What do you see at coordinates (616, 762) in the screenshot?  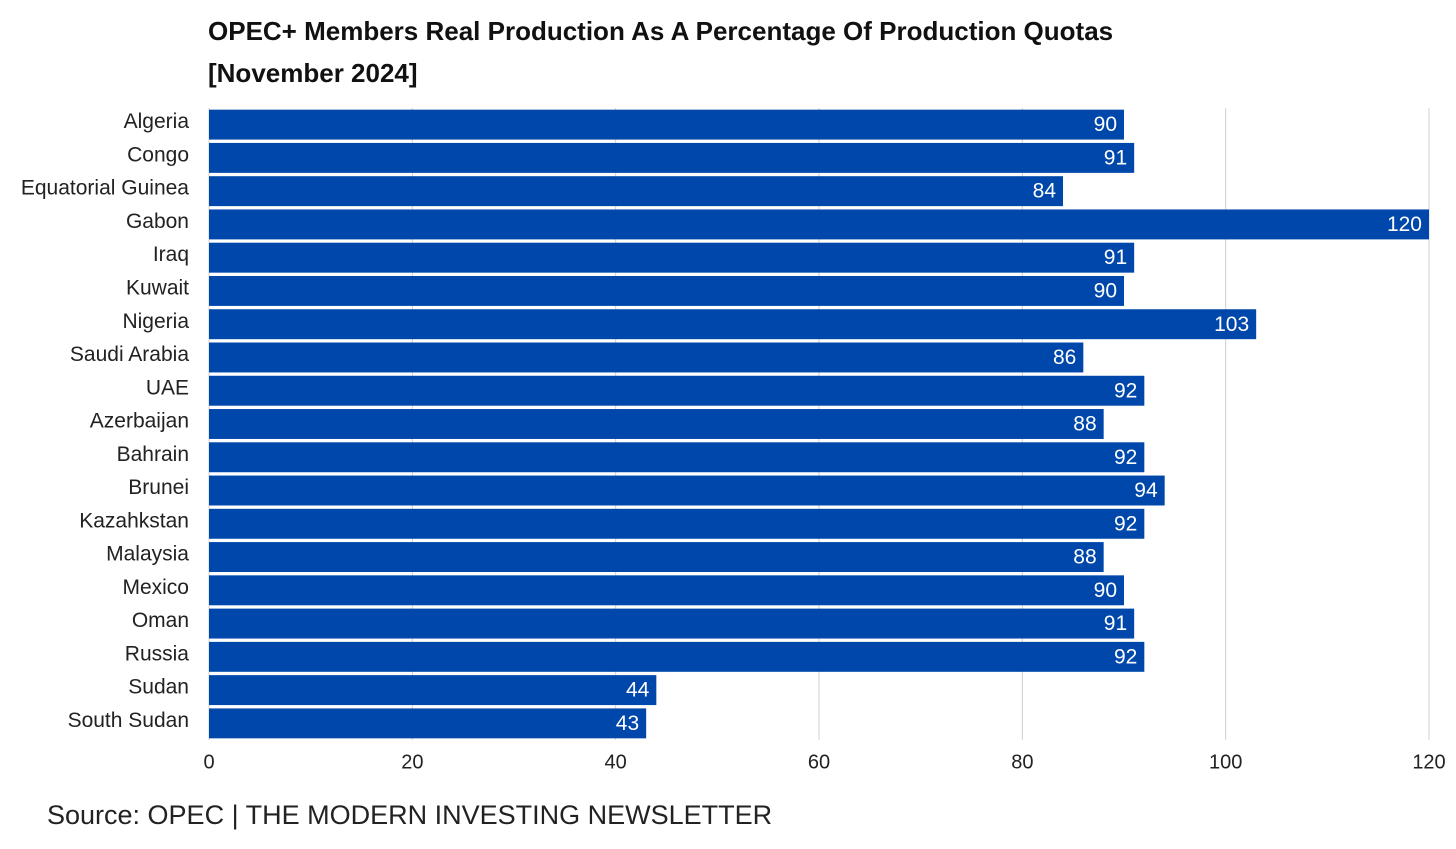 I see `x-tick-label: 40` at bounding box center [616, 762].